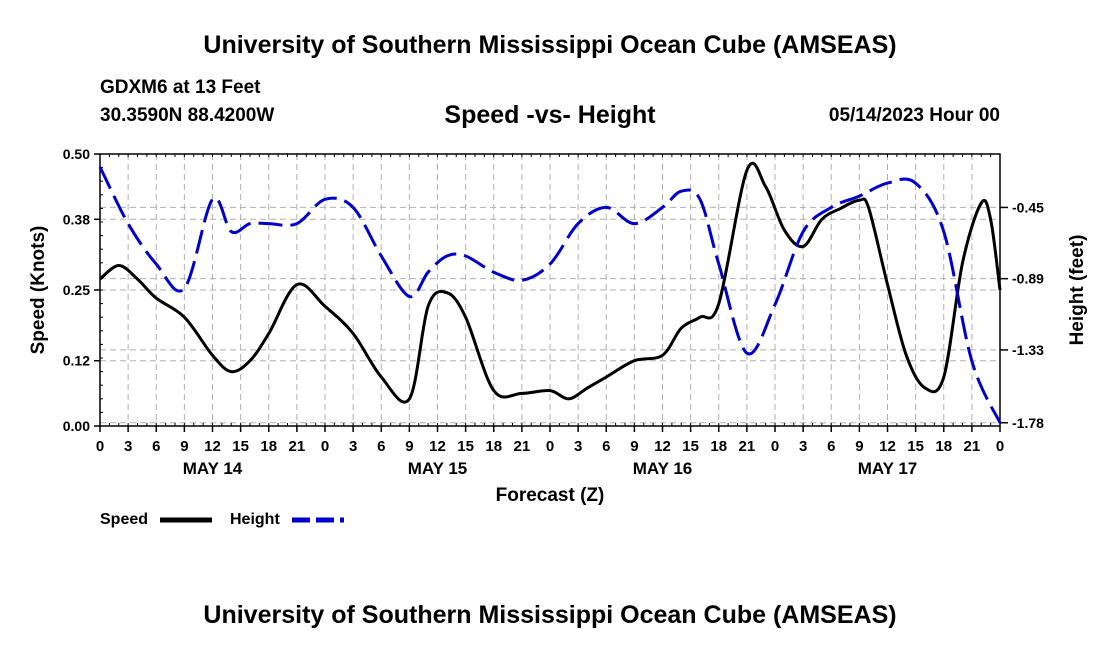 The width and height of the screenshot is (1100, 650). Describe the element at coordinates (438, 468) in the screenshot. I see `day-label: MAY 15` at that location.